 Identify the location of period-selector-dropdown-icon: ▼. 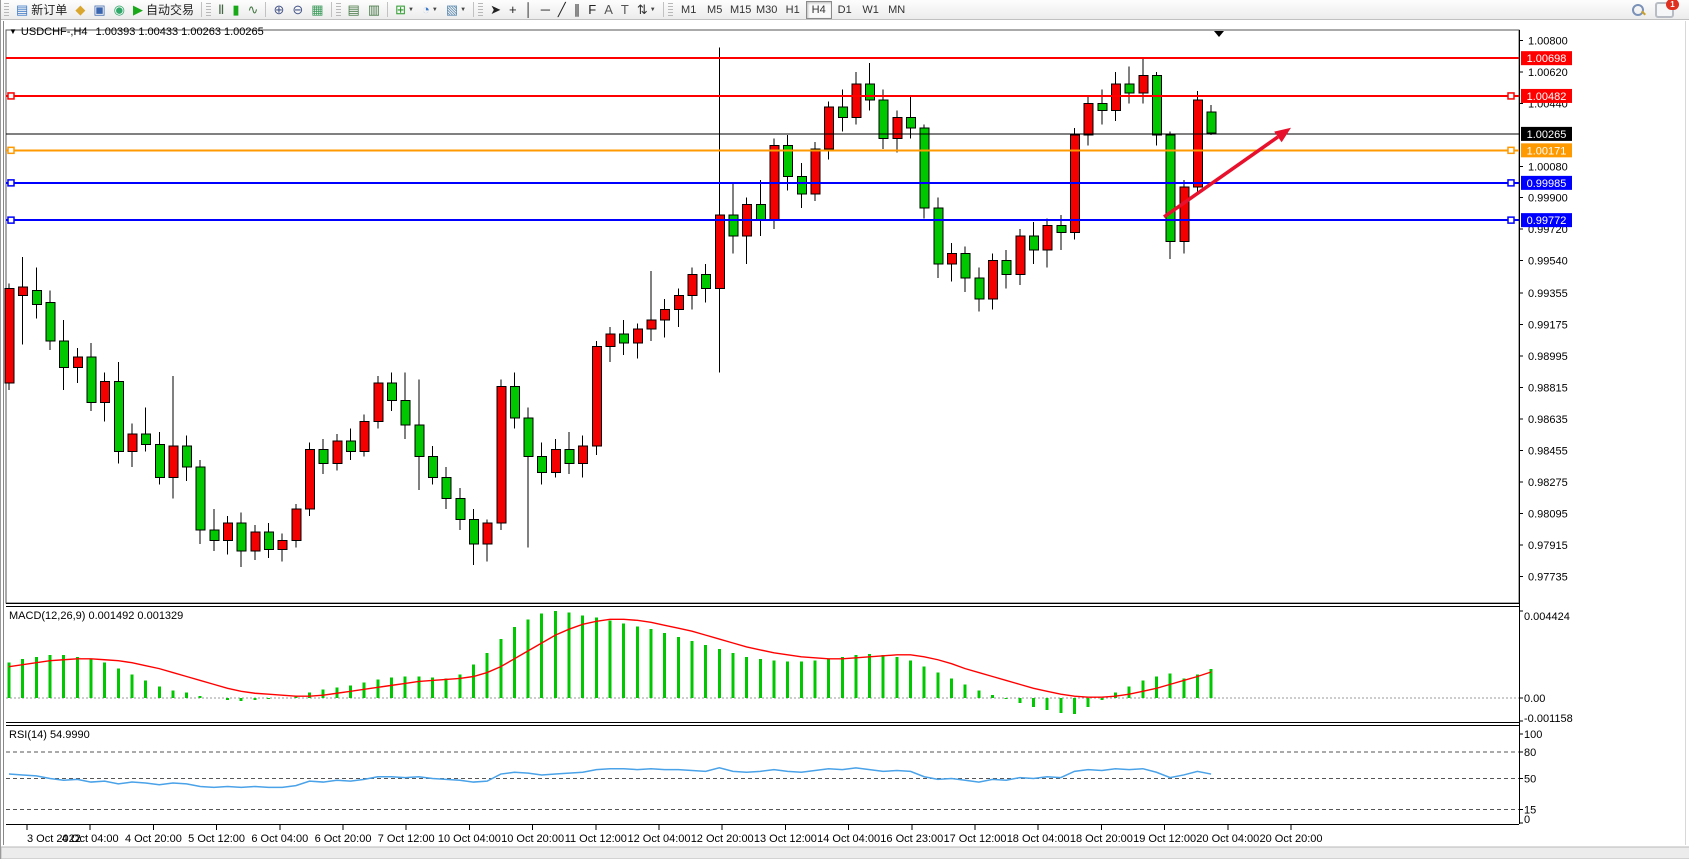
(434, 9).